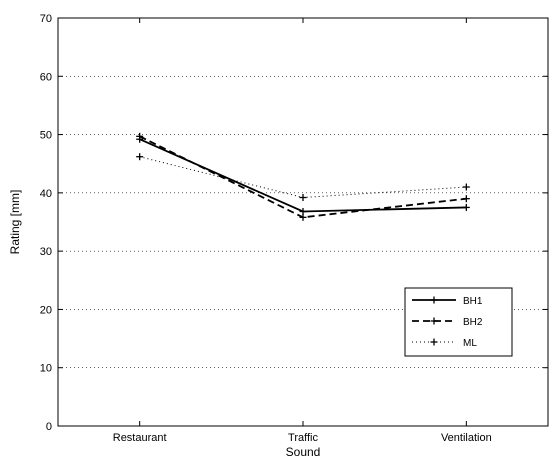 The height and width of the screenshot is (457, 560). Describe the element at coordinates (46, 136) in the screenshot. I see `y-tick-label: 50` at that location.